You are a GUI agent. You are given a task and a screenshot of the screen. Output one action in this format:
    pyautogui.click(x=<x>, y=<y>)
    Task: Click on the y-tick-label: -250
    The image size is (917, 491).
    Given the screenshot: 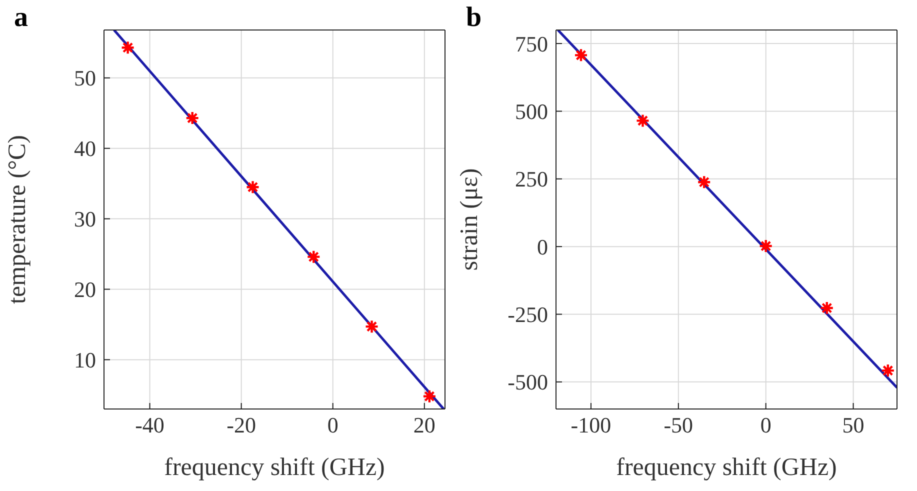 What is the action you would take?
    pyautogui.click(x=528, y=315)
    